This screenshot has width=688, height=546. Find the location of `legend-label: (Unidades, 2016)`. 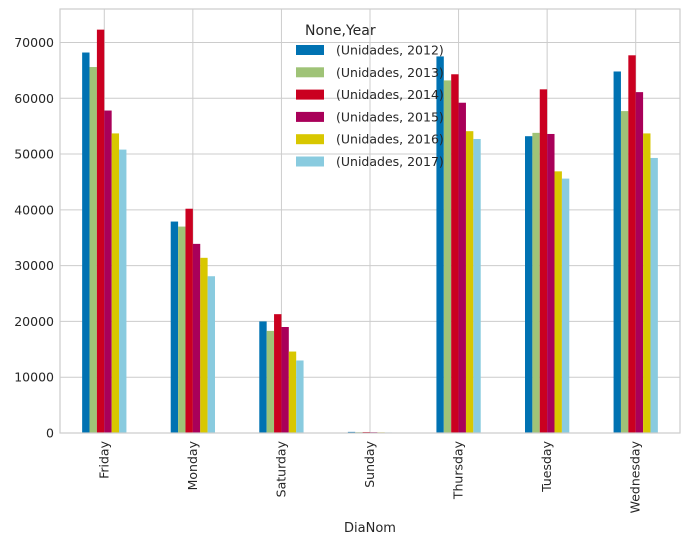

legend-label: (Unidades, 2016) is located at coordinates (390, 139).